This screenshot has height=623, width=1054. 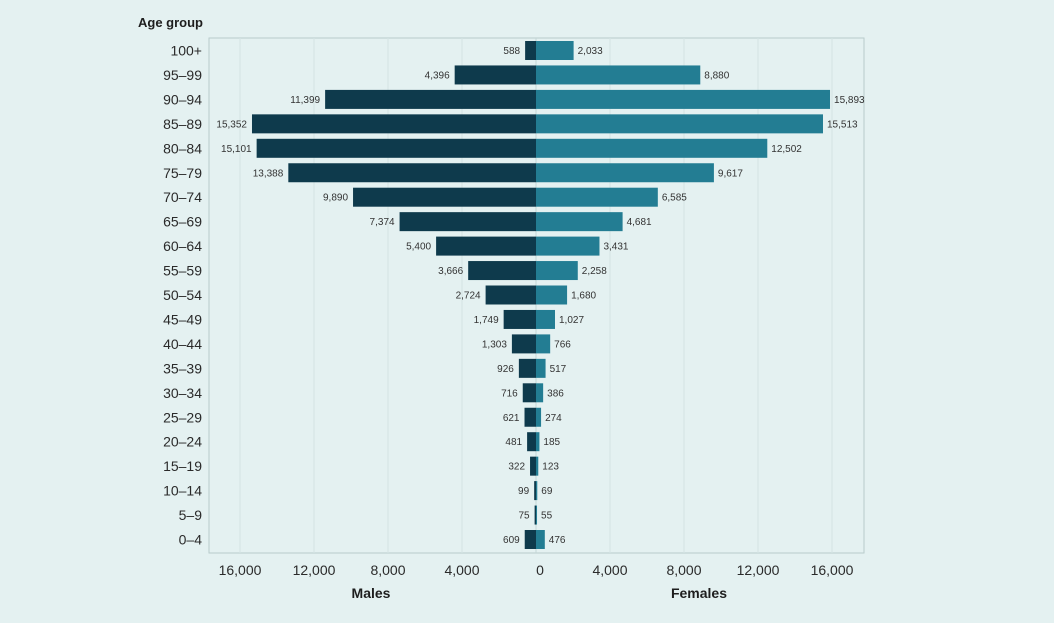 I want to click on age-group-label-35-39: 35–39, so click(x=182, y=368).